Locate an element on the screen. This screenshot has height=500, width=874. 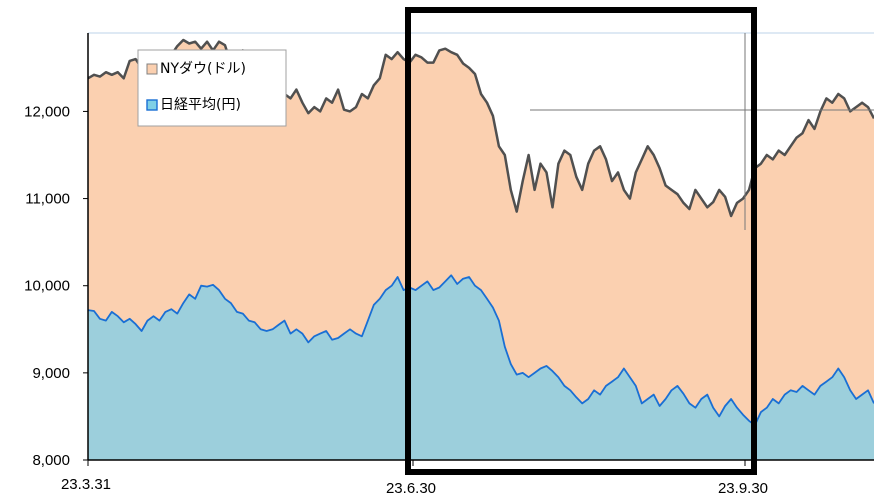
legend-frame is located at coordinates (212, 88).